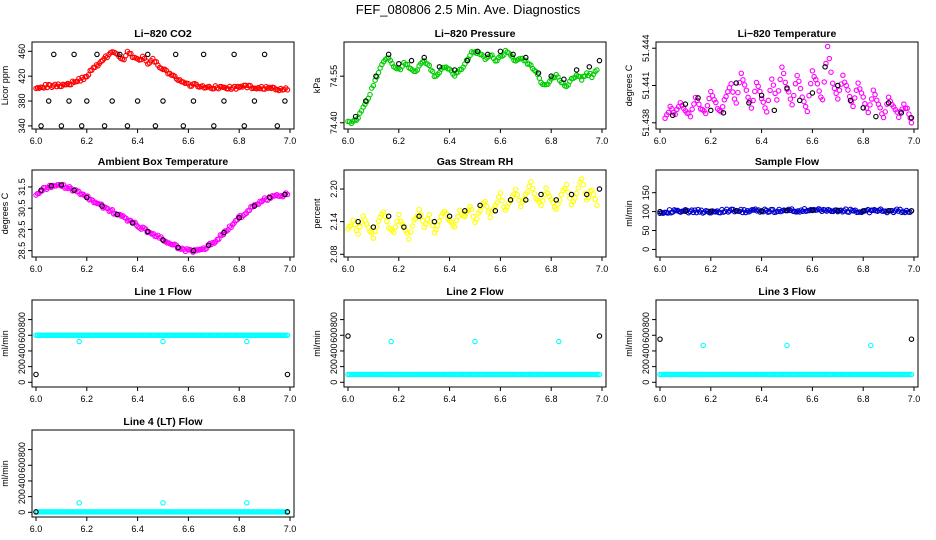 The height and width of the screenshot is (540, 936). What do you see at coordinates (87, 141) in the screenshot?
I see `x-tick-label: 6.2` at bounding box center [87, 141].